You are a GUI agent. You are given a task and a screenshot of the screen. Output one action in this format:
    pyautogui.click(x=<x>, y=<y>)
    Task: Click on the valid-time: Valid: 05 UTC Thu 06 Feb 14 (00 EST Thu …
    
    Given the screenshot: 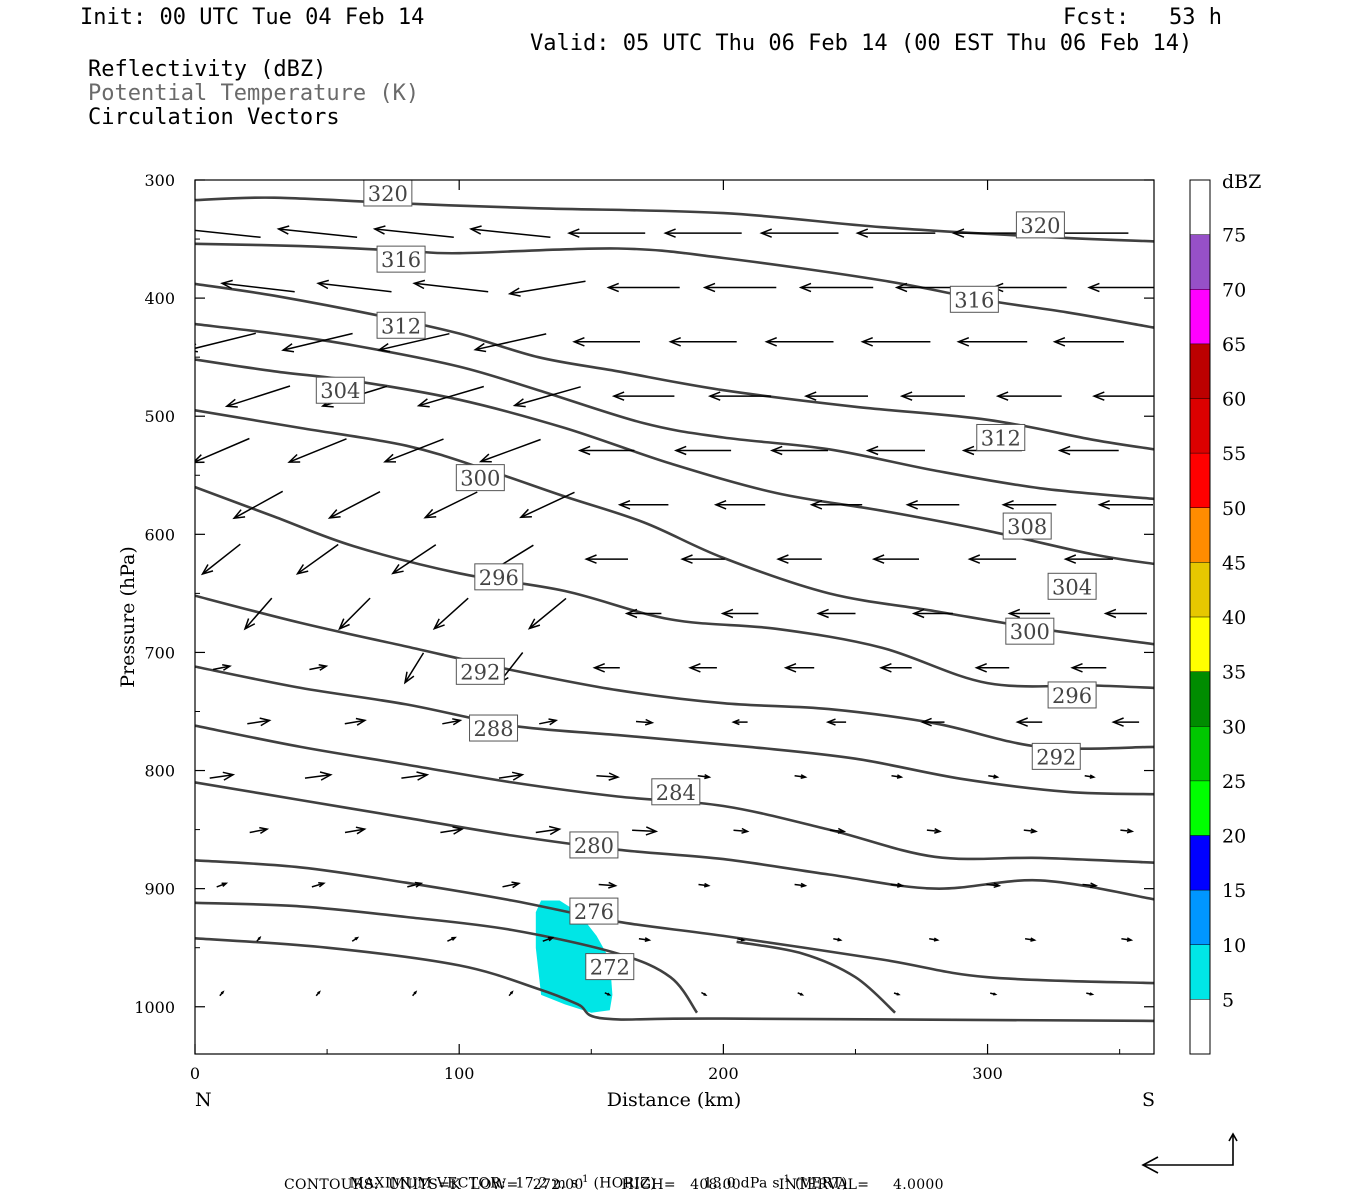 What is the action you would take?
    pyautogui.click(x=861, y=43)
    